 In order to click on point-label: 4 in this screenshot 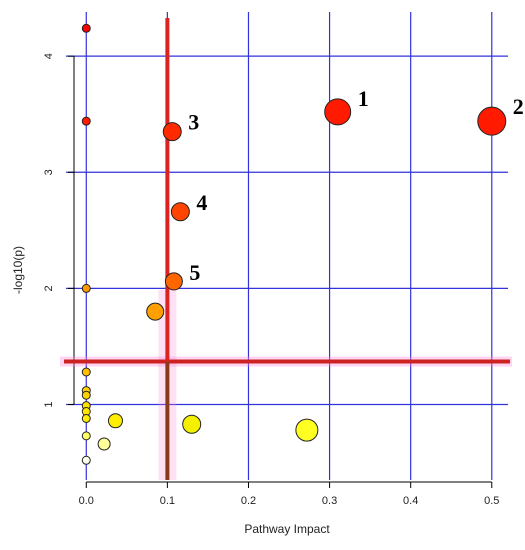, I will do `click(201, 202)`.